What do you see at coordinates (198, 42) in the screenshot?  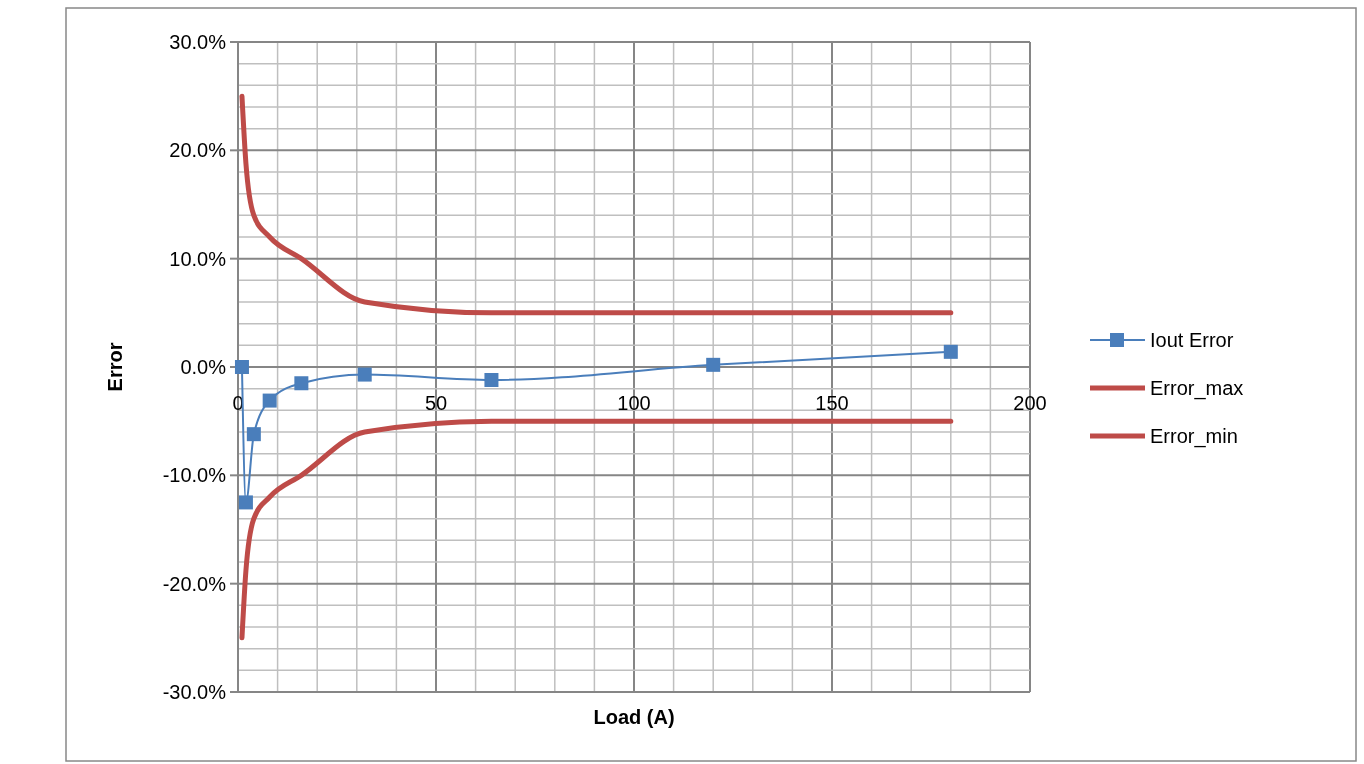 I see `y-tick-label: 30.0%` at bounding box center [198, 42].